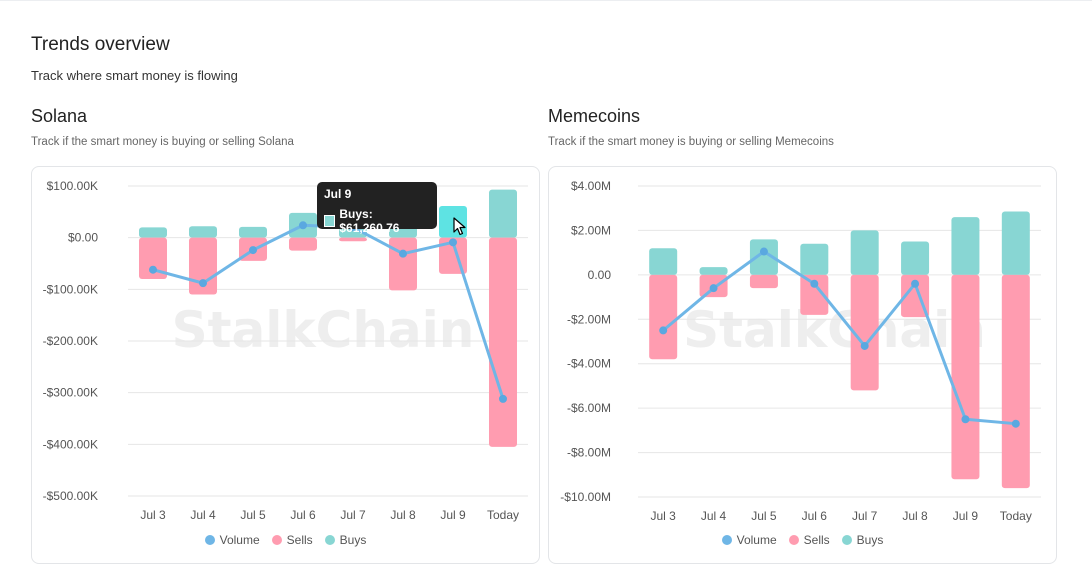 The image size is (1092, 586). I want to click on y-tick-label: -$300.00K, so click(70, 393).